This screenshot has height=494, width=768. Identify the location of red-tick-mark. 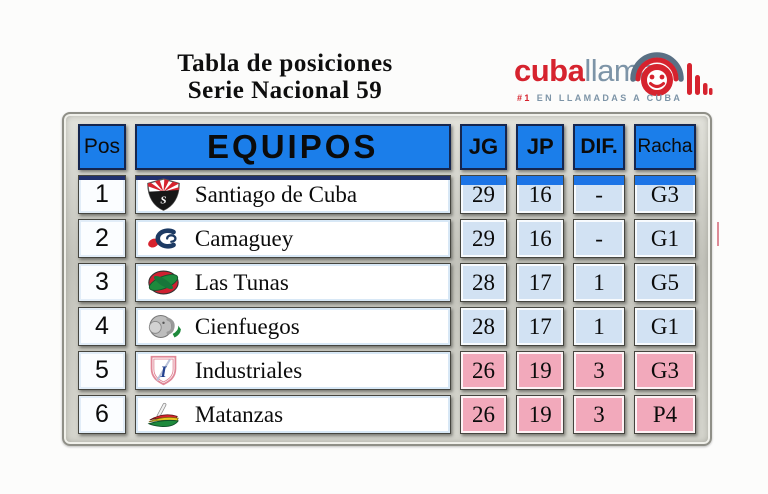
(718, 234).